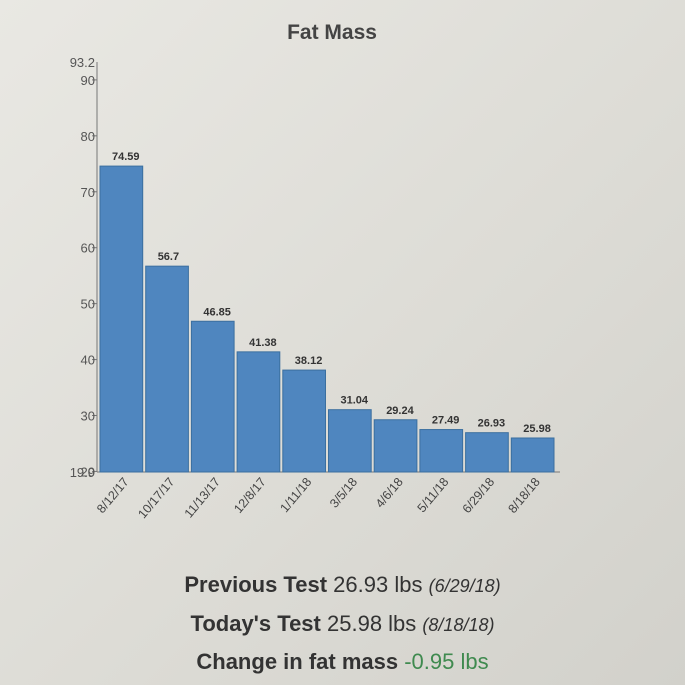  What do you see at coordinates (250, 495) in the screenshot?
I see `x-tick-label: 12/8/17` at bounding box center [250, 495].